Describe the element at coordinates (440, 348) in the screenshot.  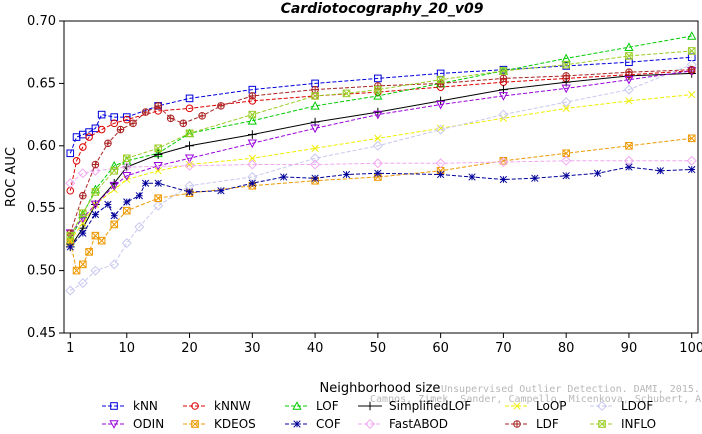
I see `x-tick-label: 60` at that location.